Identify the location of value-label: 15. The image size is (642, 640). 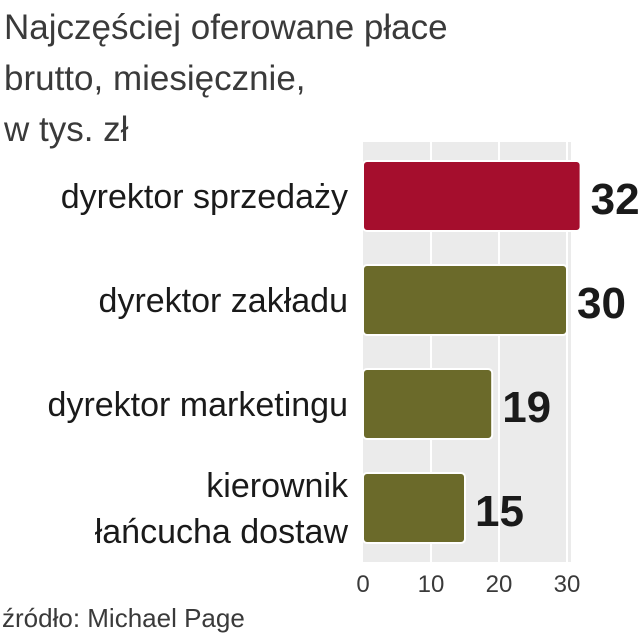
(499, 511).